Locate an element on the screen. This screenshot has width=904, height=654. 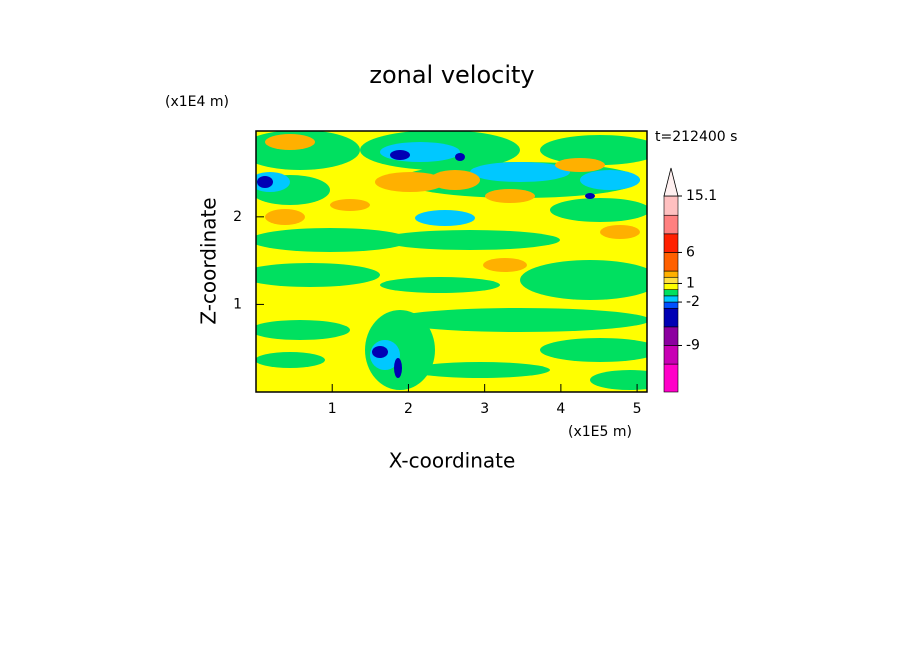
colorbar-tick-label: -9 is located at coordinates (693, 345).